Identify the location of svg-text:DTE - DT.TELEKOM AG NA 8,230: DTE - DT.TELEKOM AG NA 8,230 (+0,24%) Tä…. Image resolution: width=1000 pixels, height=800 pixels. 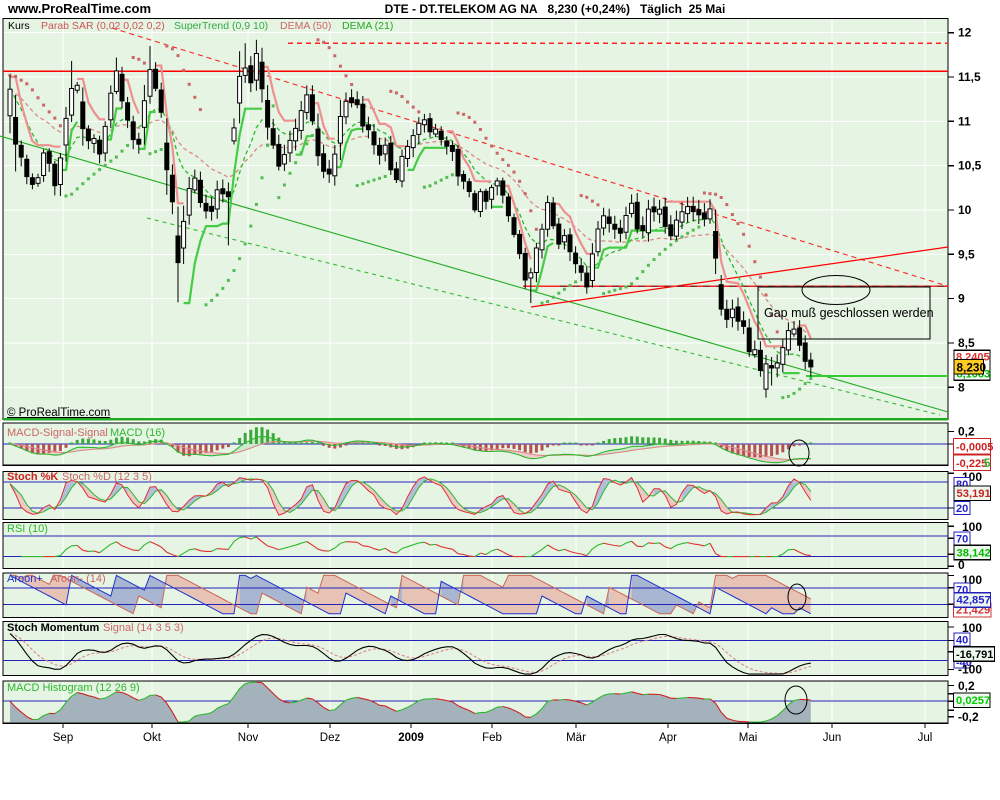
(555, 9).